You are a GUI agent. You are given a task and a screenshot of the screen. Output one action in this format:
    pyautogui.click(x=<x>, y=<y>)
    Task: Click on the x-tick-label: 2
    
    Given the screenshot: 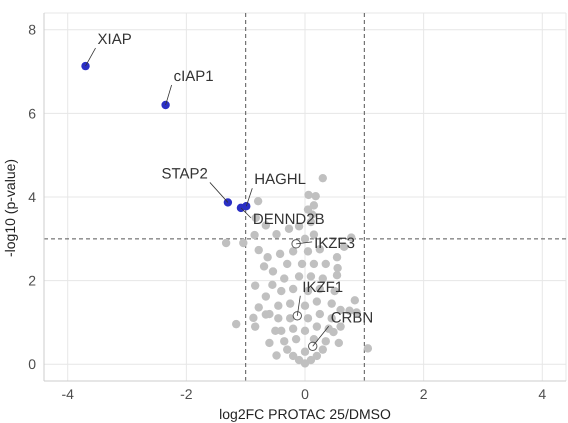 What is the action you would take?
    pyautogui.click(x=424, y=394)
    